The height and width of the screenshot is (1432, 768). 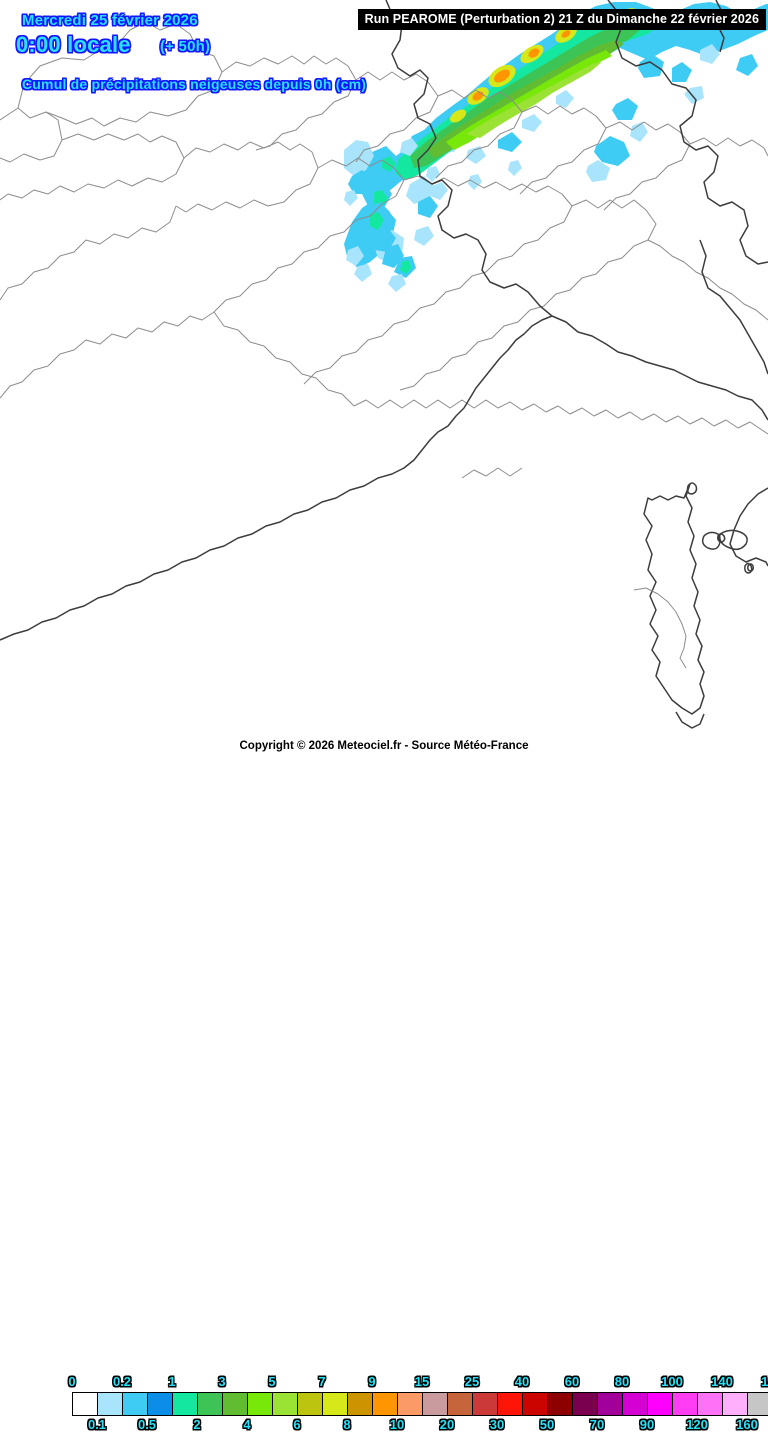 What do you see at coordinates (597, 1424) in the screenshot?
I see `legend-tick-label-bottom: 70` at bounding box center [597, 1424].